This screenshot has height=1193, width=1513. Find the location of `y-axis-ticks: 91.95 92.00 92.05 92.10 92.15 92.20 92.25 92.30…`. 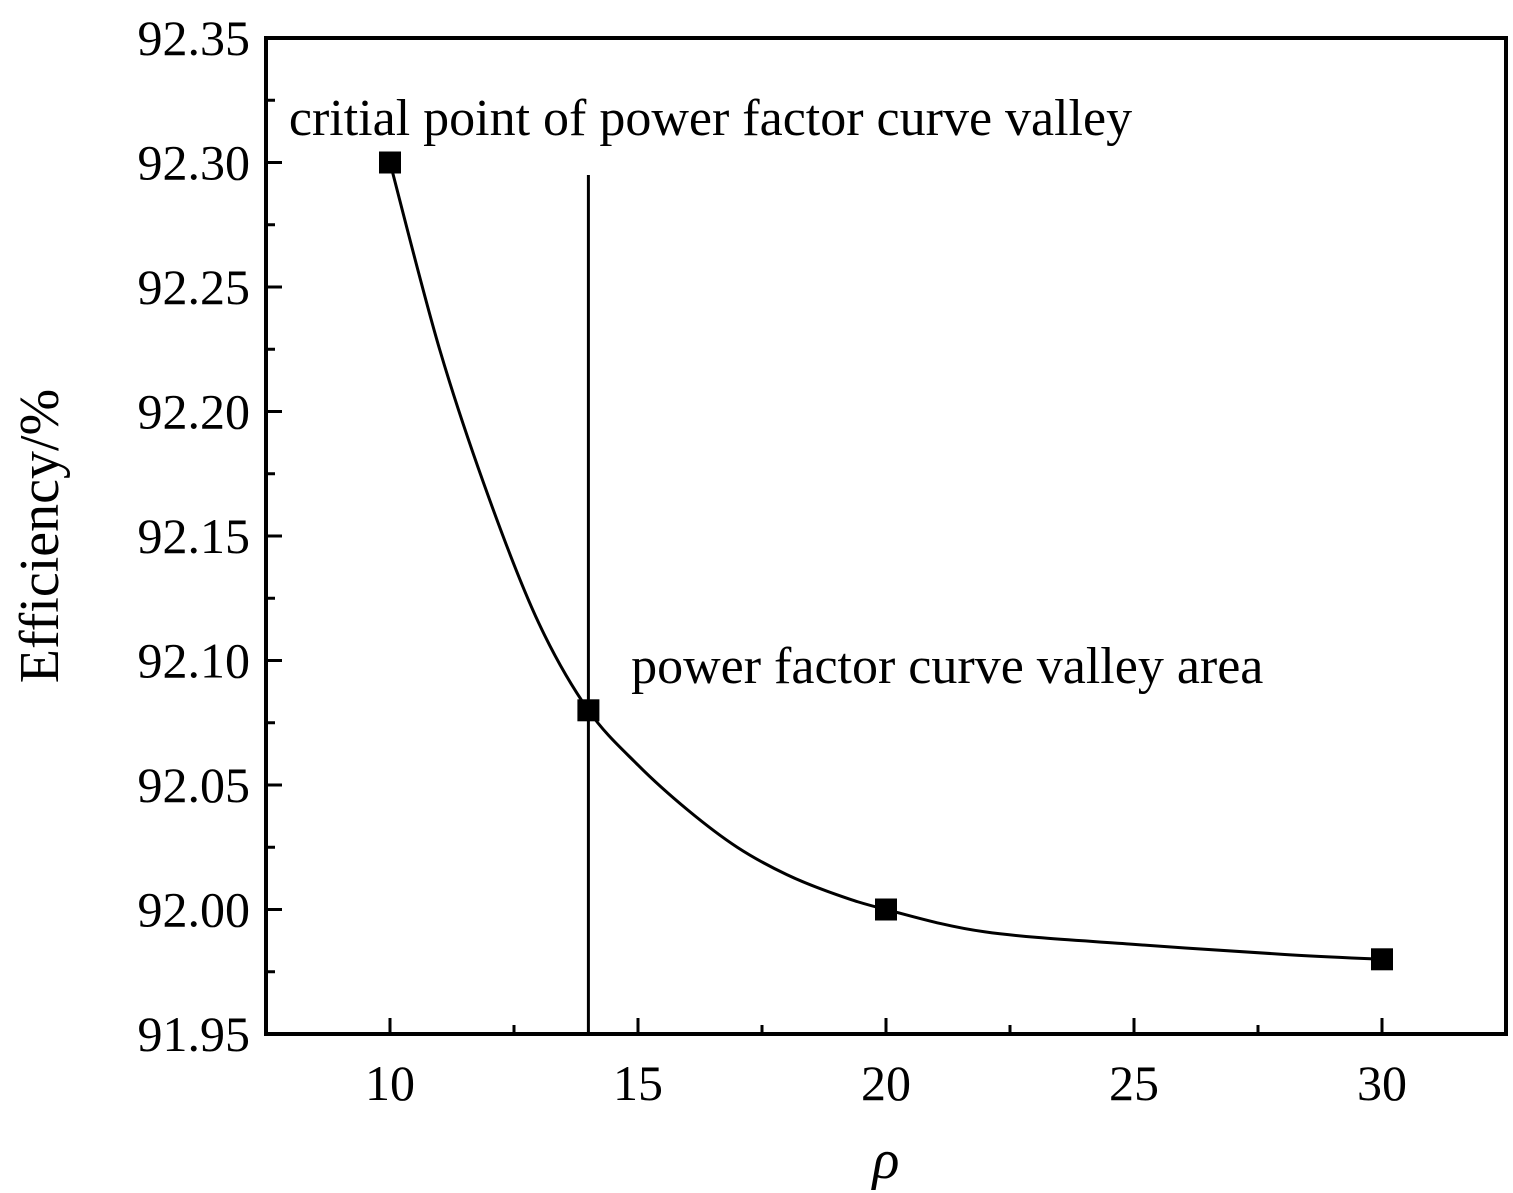

y-axis-ticks: 91.95 92.00 92.05 92.10 92.15 92.20 92.25 92.30… is located at coordinates (210, 536).